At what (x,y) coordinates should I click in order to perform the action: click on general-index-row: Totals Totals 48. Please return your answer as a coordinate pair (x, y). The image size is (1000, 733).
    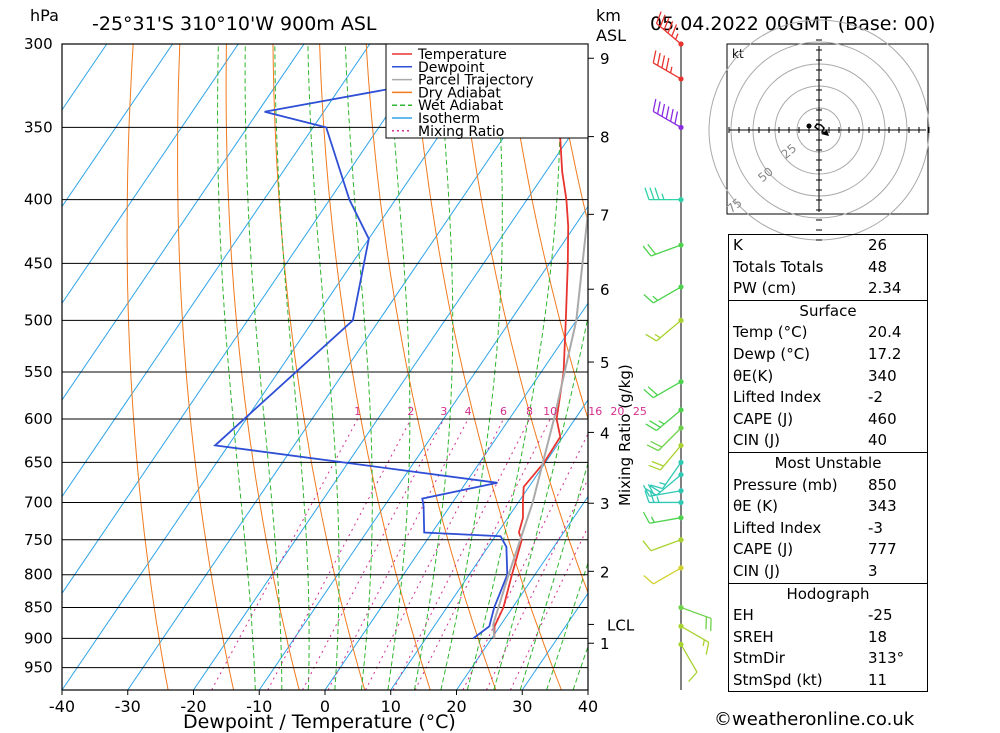
    Looking at the image, I should click on (828, 268).